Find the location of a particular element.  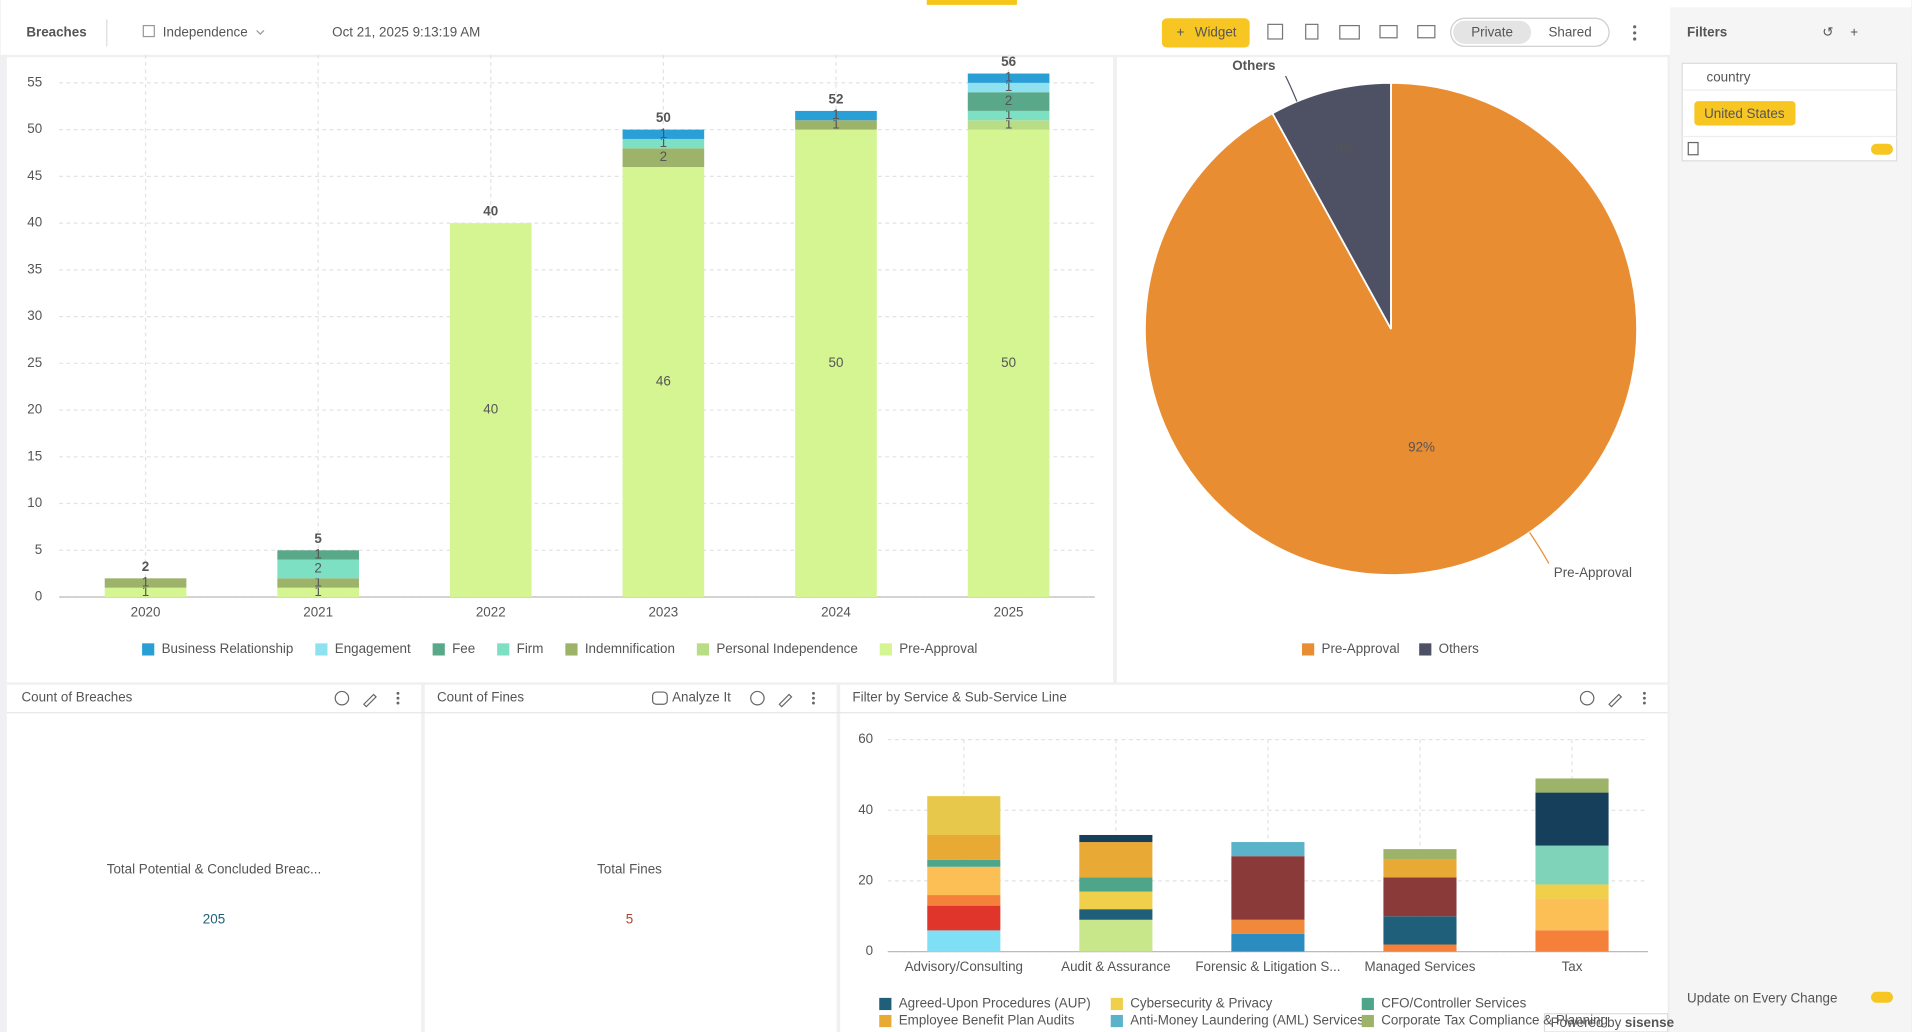

y-tick-label: 20 is located at coordinates (865, 879).